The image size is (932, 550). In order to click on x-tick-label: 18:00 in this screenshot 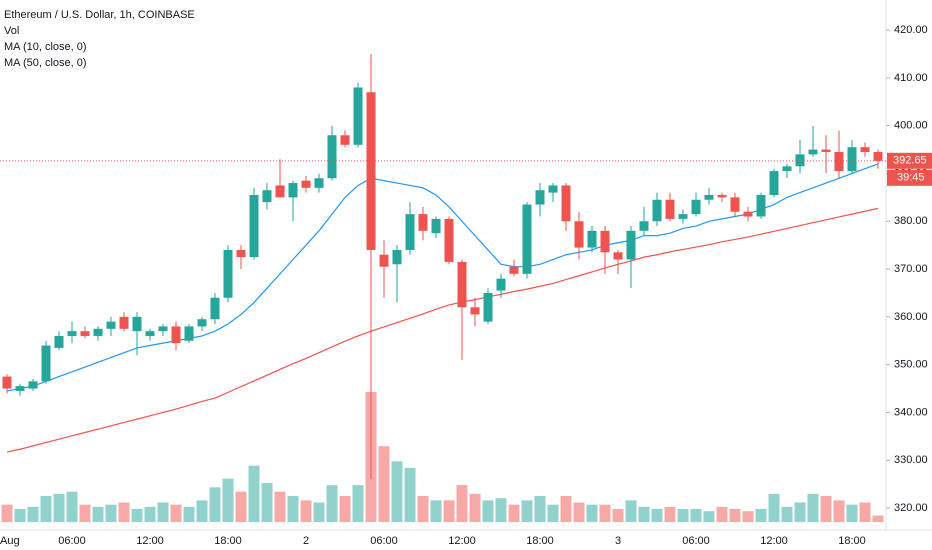, I will do `click(540, 541)`.